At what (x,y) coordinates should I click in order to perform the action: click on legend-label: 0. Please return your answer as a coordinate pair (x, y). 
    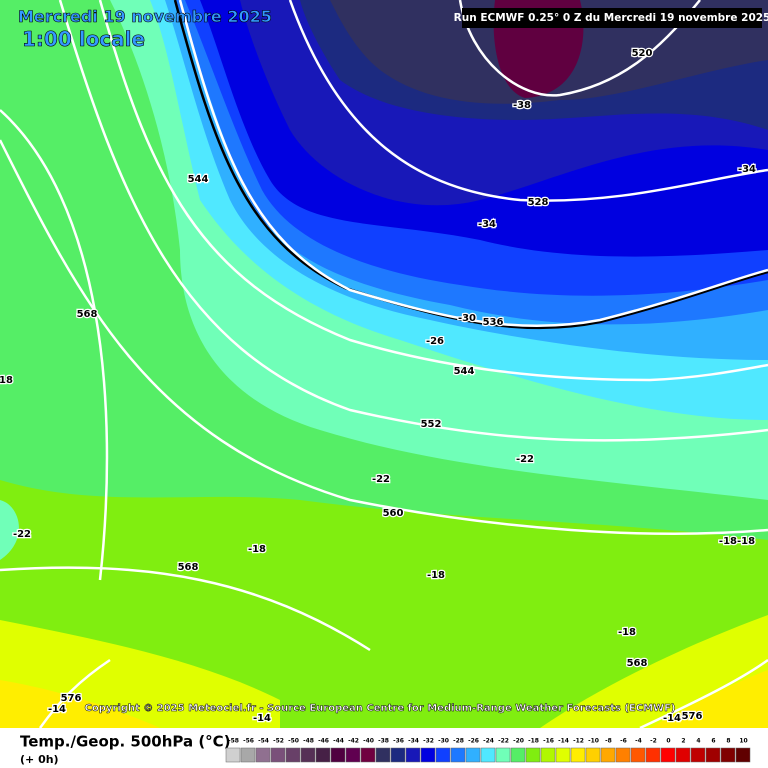
    Looking at the image, I should click on (668, 741).